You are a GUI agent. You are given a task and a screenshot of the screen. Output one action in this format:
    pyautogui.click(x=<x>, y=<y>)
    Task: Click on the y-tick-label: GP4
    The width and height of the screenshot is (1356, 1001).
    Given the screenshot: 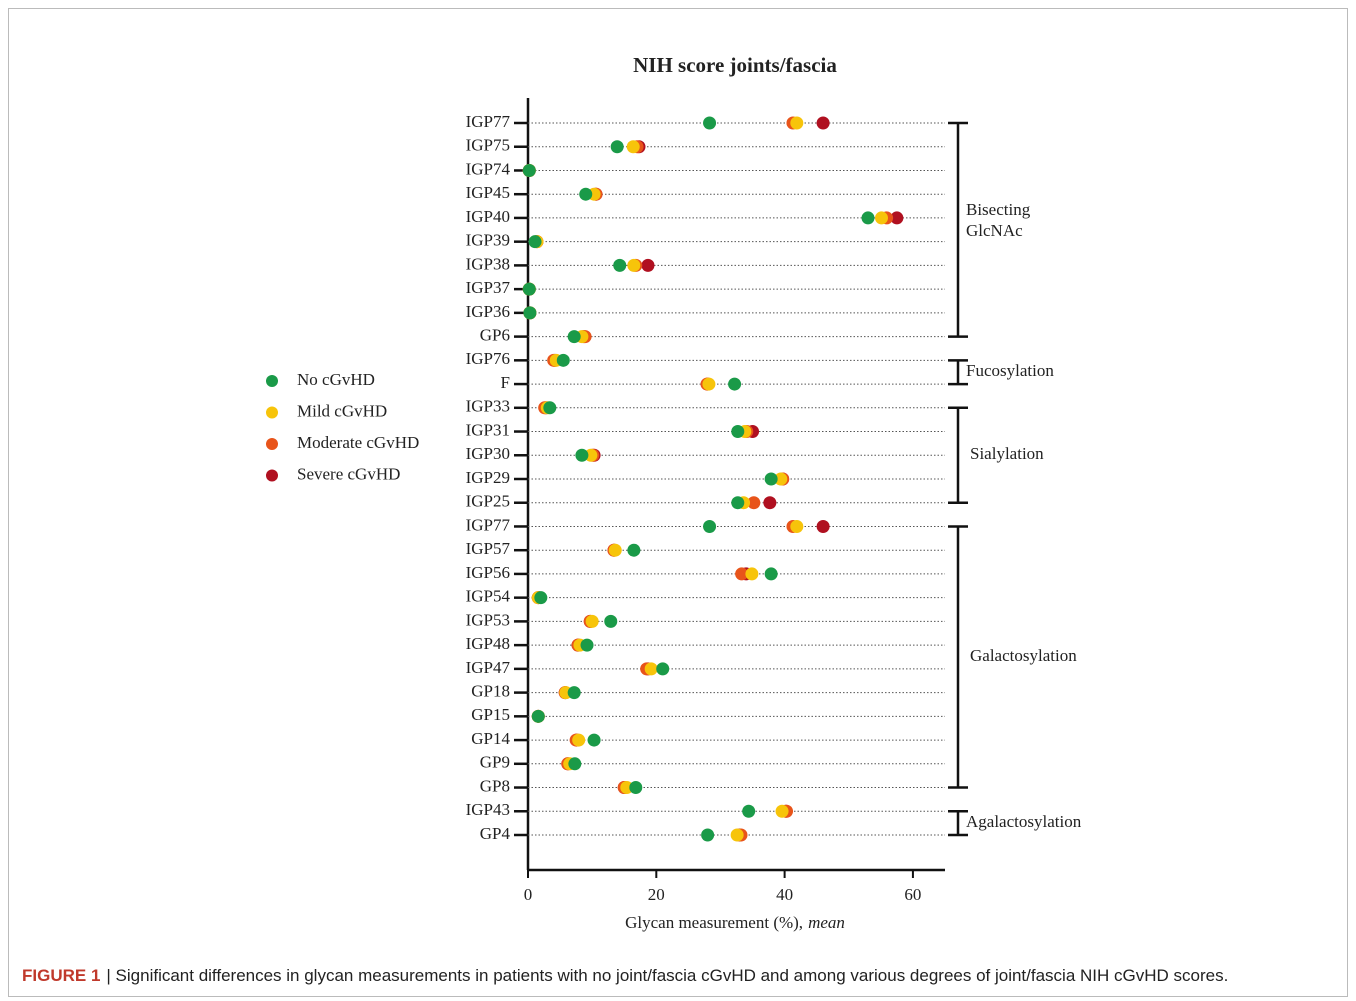 What is the action you would take?
    pyautogui.click(x=495, y=833)
    